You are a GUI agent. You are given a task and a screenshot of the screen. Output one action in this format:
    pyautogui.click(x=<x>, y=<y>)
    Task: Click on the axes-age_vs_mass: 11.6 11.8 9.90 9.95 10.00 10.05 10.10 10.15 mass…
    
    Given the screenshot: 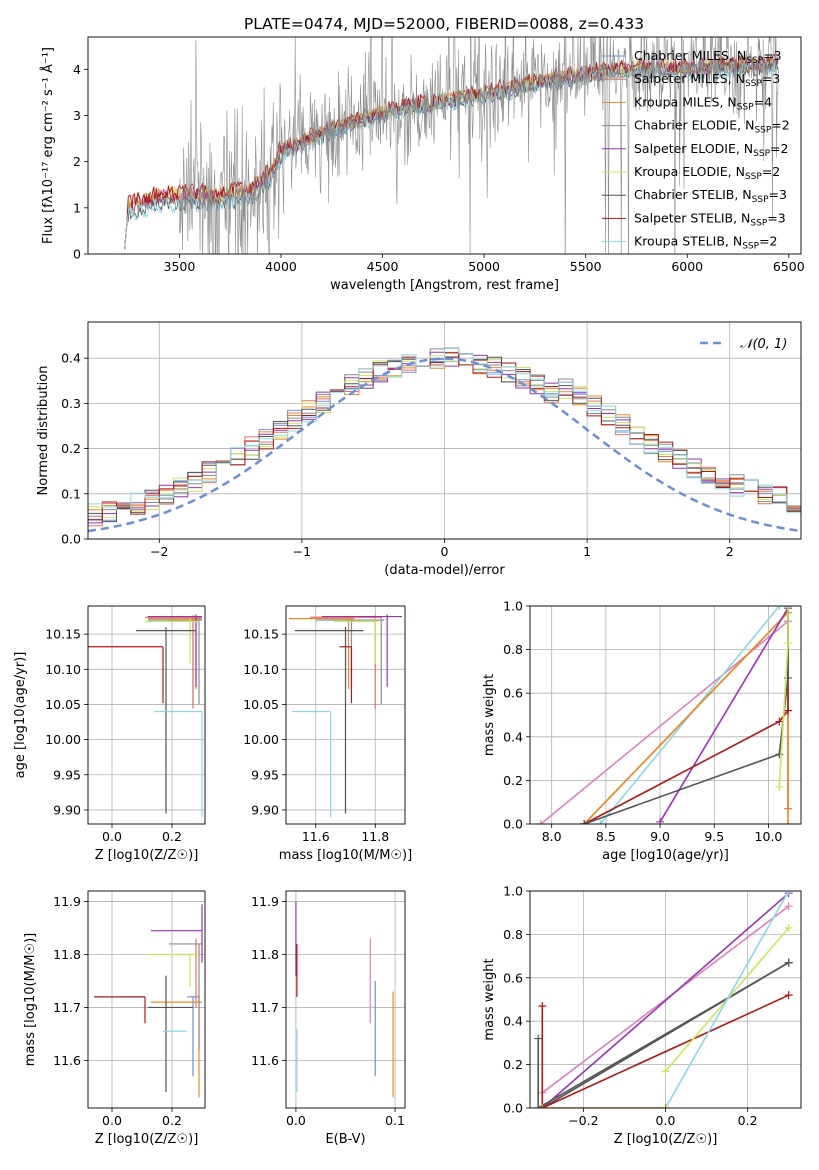 What is the action you would take?
    pyautogui.click(x=327, y=734)
    